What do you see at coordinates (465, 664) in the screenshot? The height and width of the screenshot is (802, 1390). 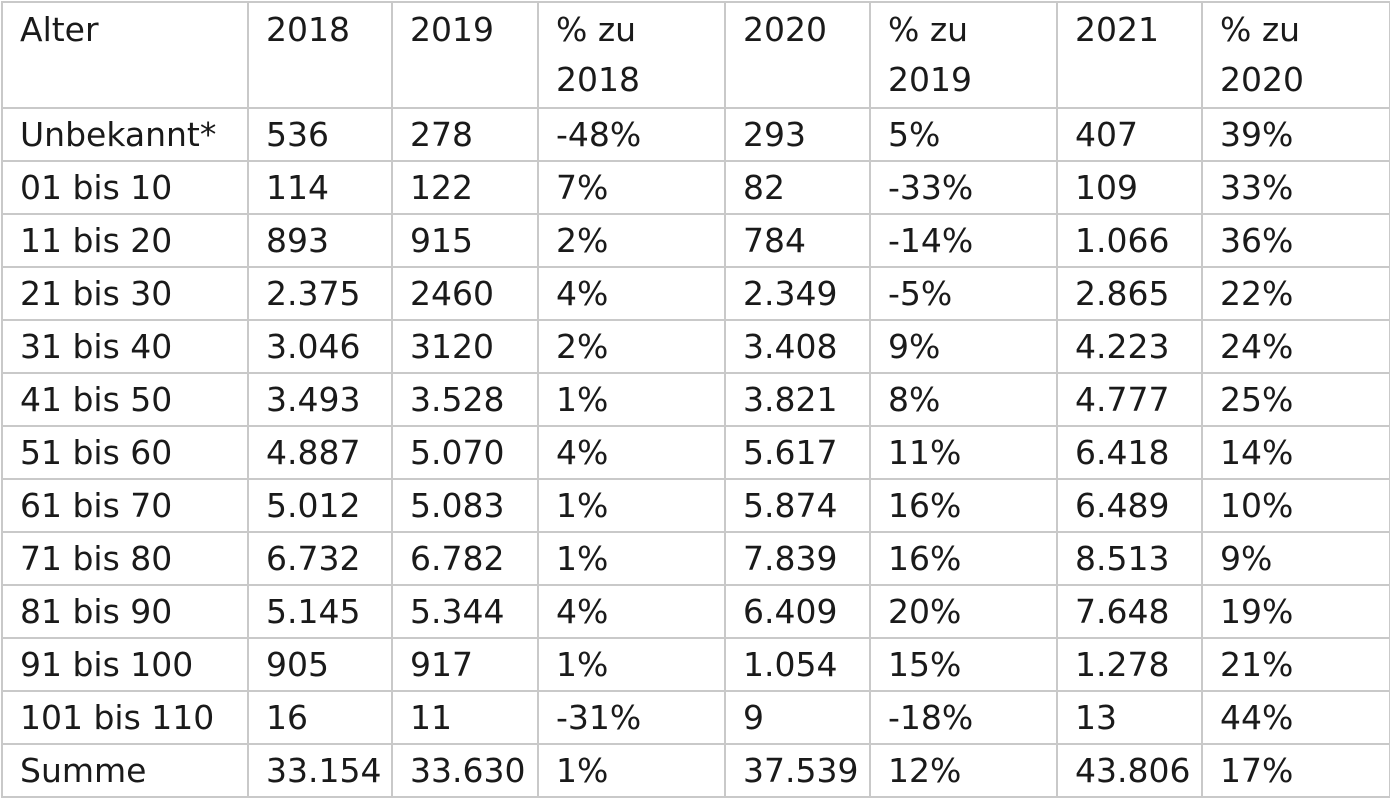 I see `cell-value-2019: 917` at bounding box center [465, 664].